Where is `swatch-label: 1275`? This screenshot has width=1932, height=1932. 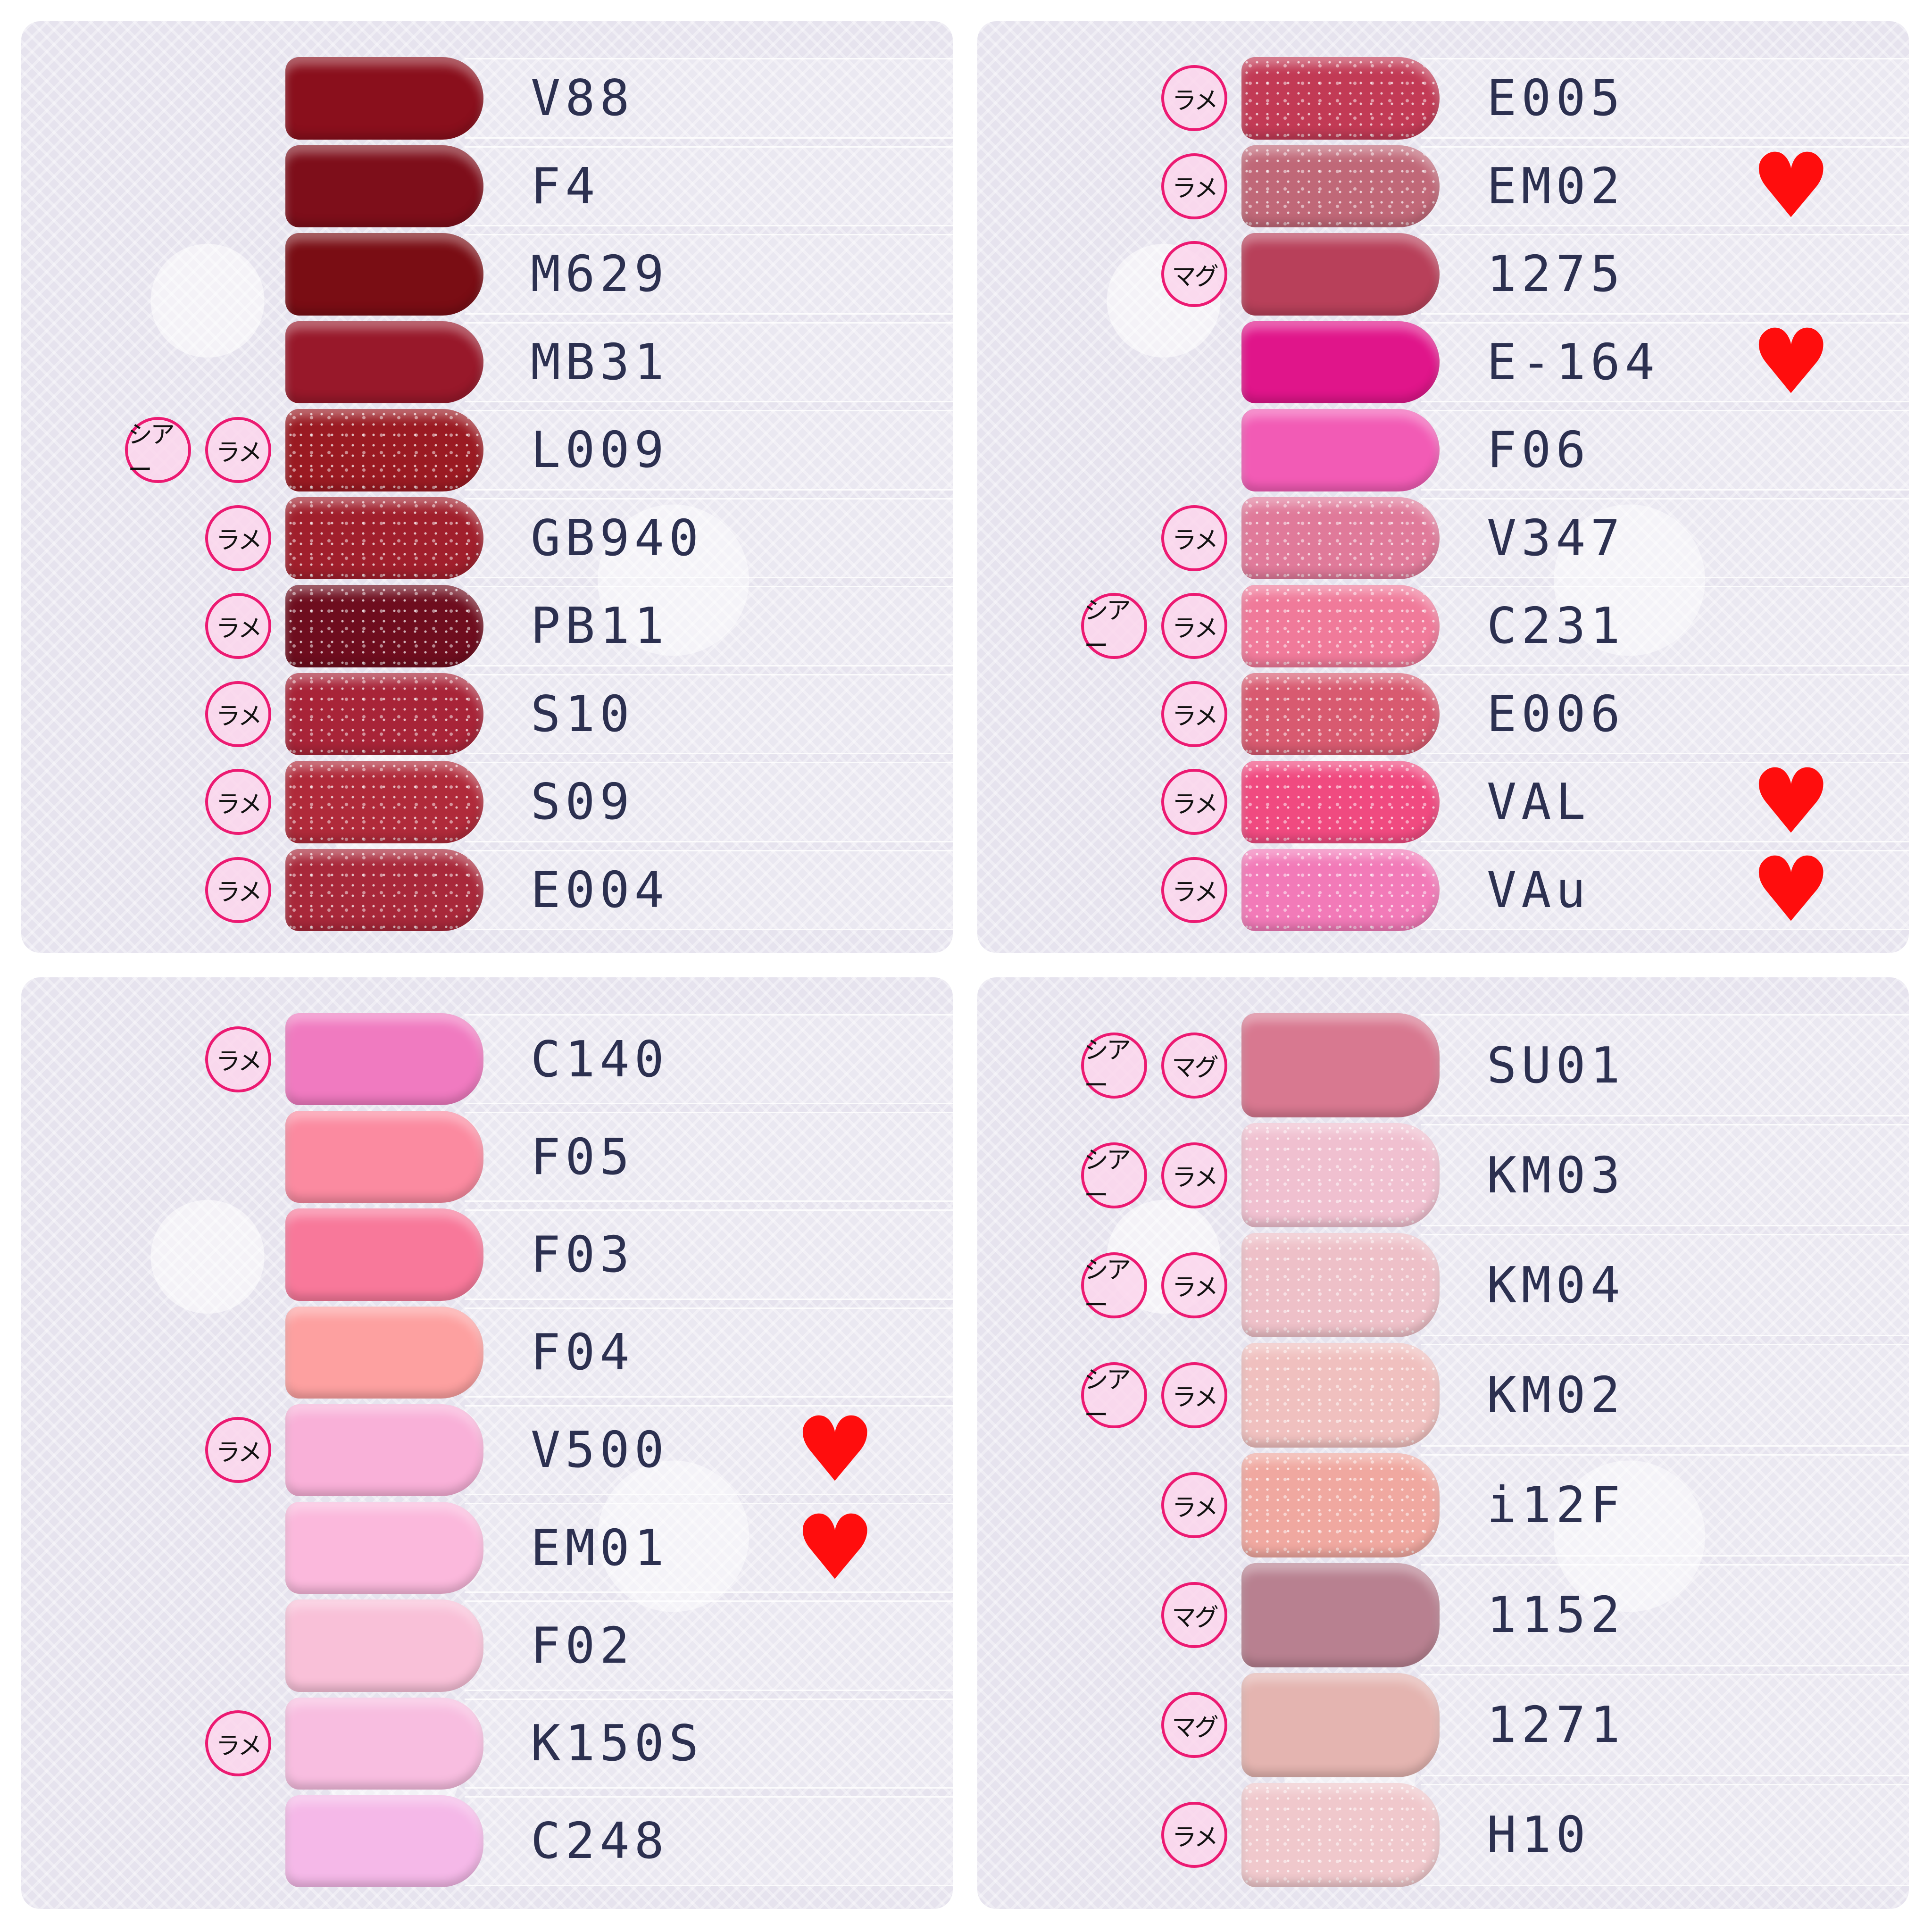
swatch-label: 1275 is located at coordinates (1556, 274).